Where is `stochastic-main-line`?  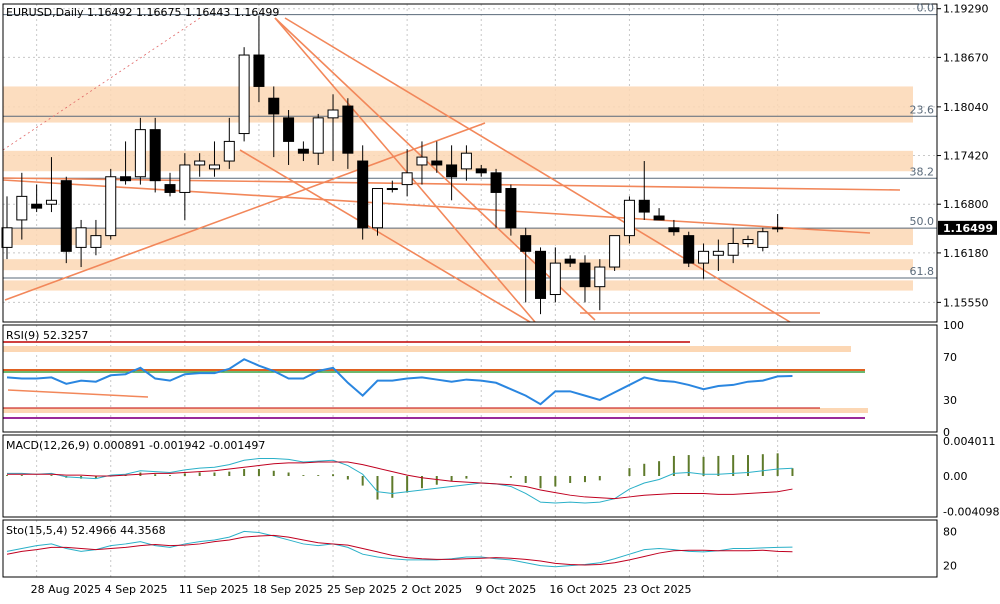
stochastic-main-line is located at coordinates (399, 549).